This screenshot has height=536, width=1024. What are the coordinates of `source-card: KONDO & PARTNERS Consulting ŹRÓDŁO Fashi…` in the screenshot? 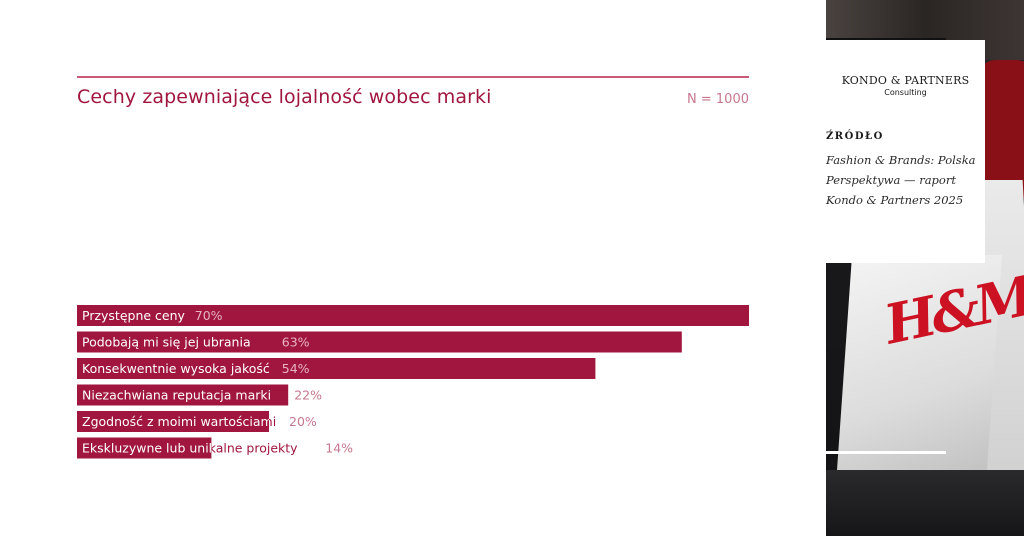 It's located at (905, 151).